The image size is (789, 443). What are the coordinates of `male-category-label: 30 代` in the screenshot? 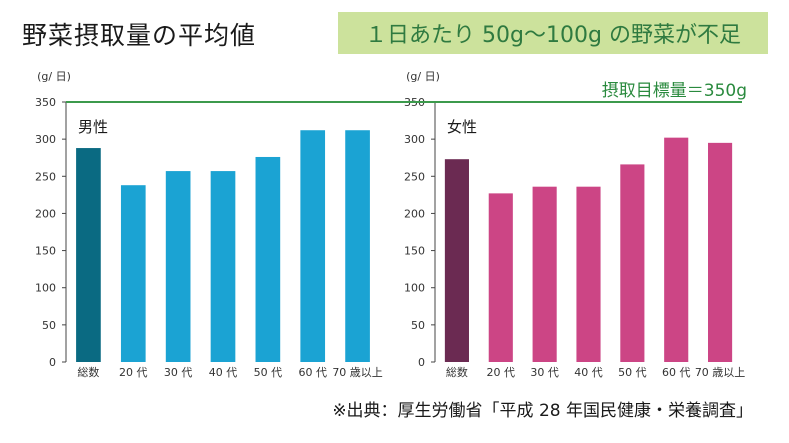 It's located at (178, 372).